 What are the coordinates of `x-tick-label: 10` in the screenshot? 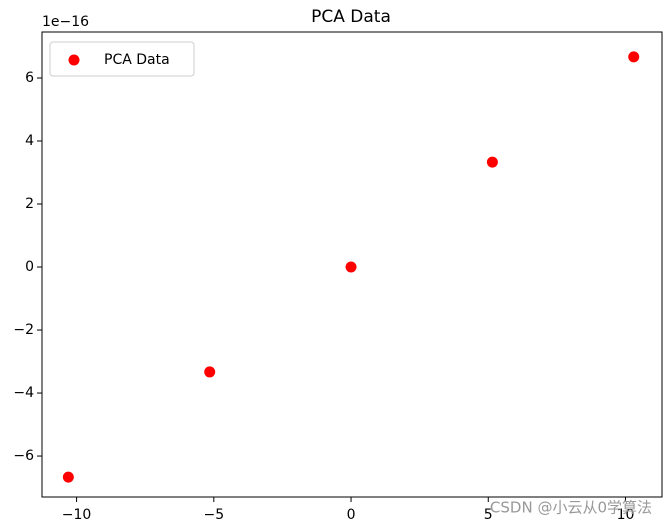 It's located at (626, 515).